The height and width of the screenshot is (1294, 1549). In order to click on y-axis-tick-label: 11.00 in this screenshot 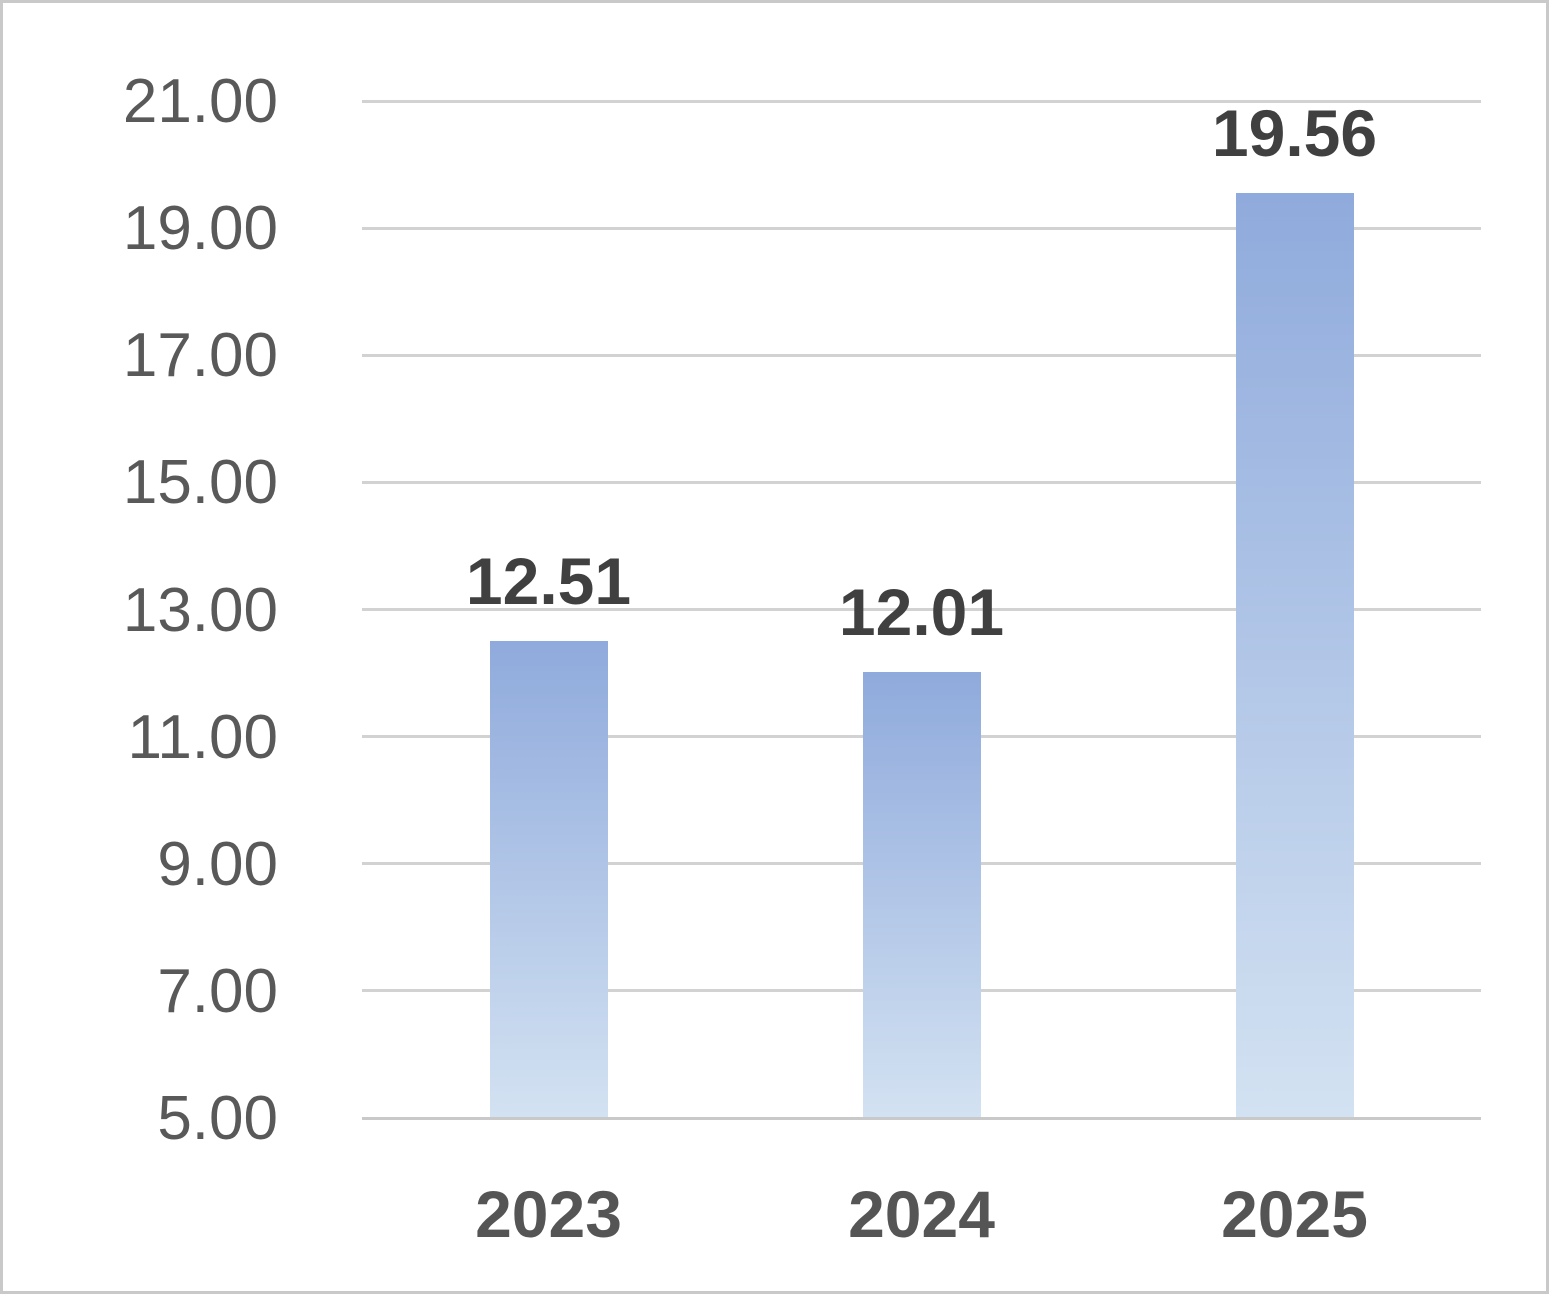, I will do `click(202, 737)`.